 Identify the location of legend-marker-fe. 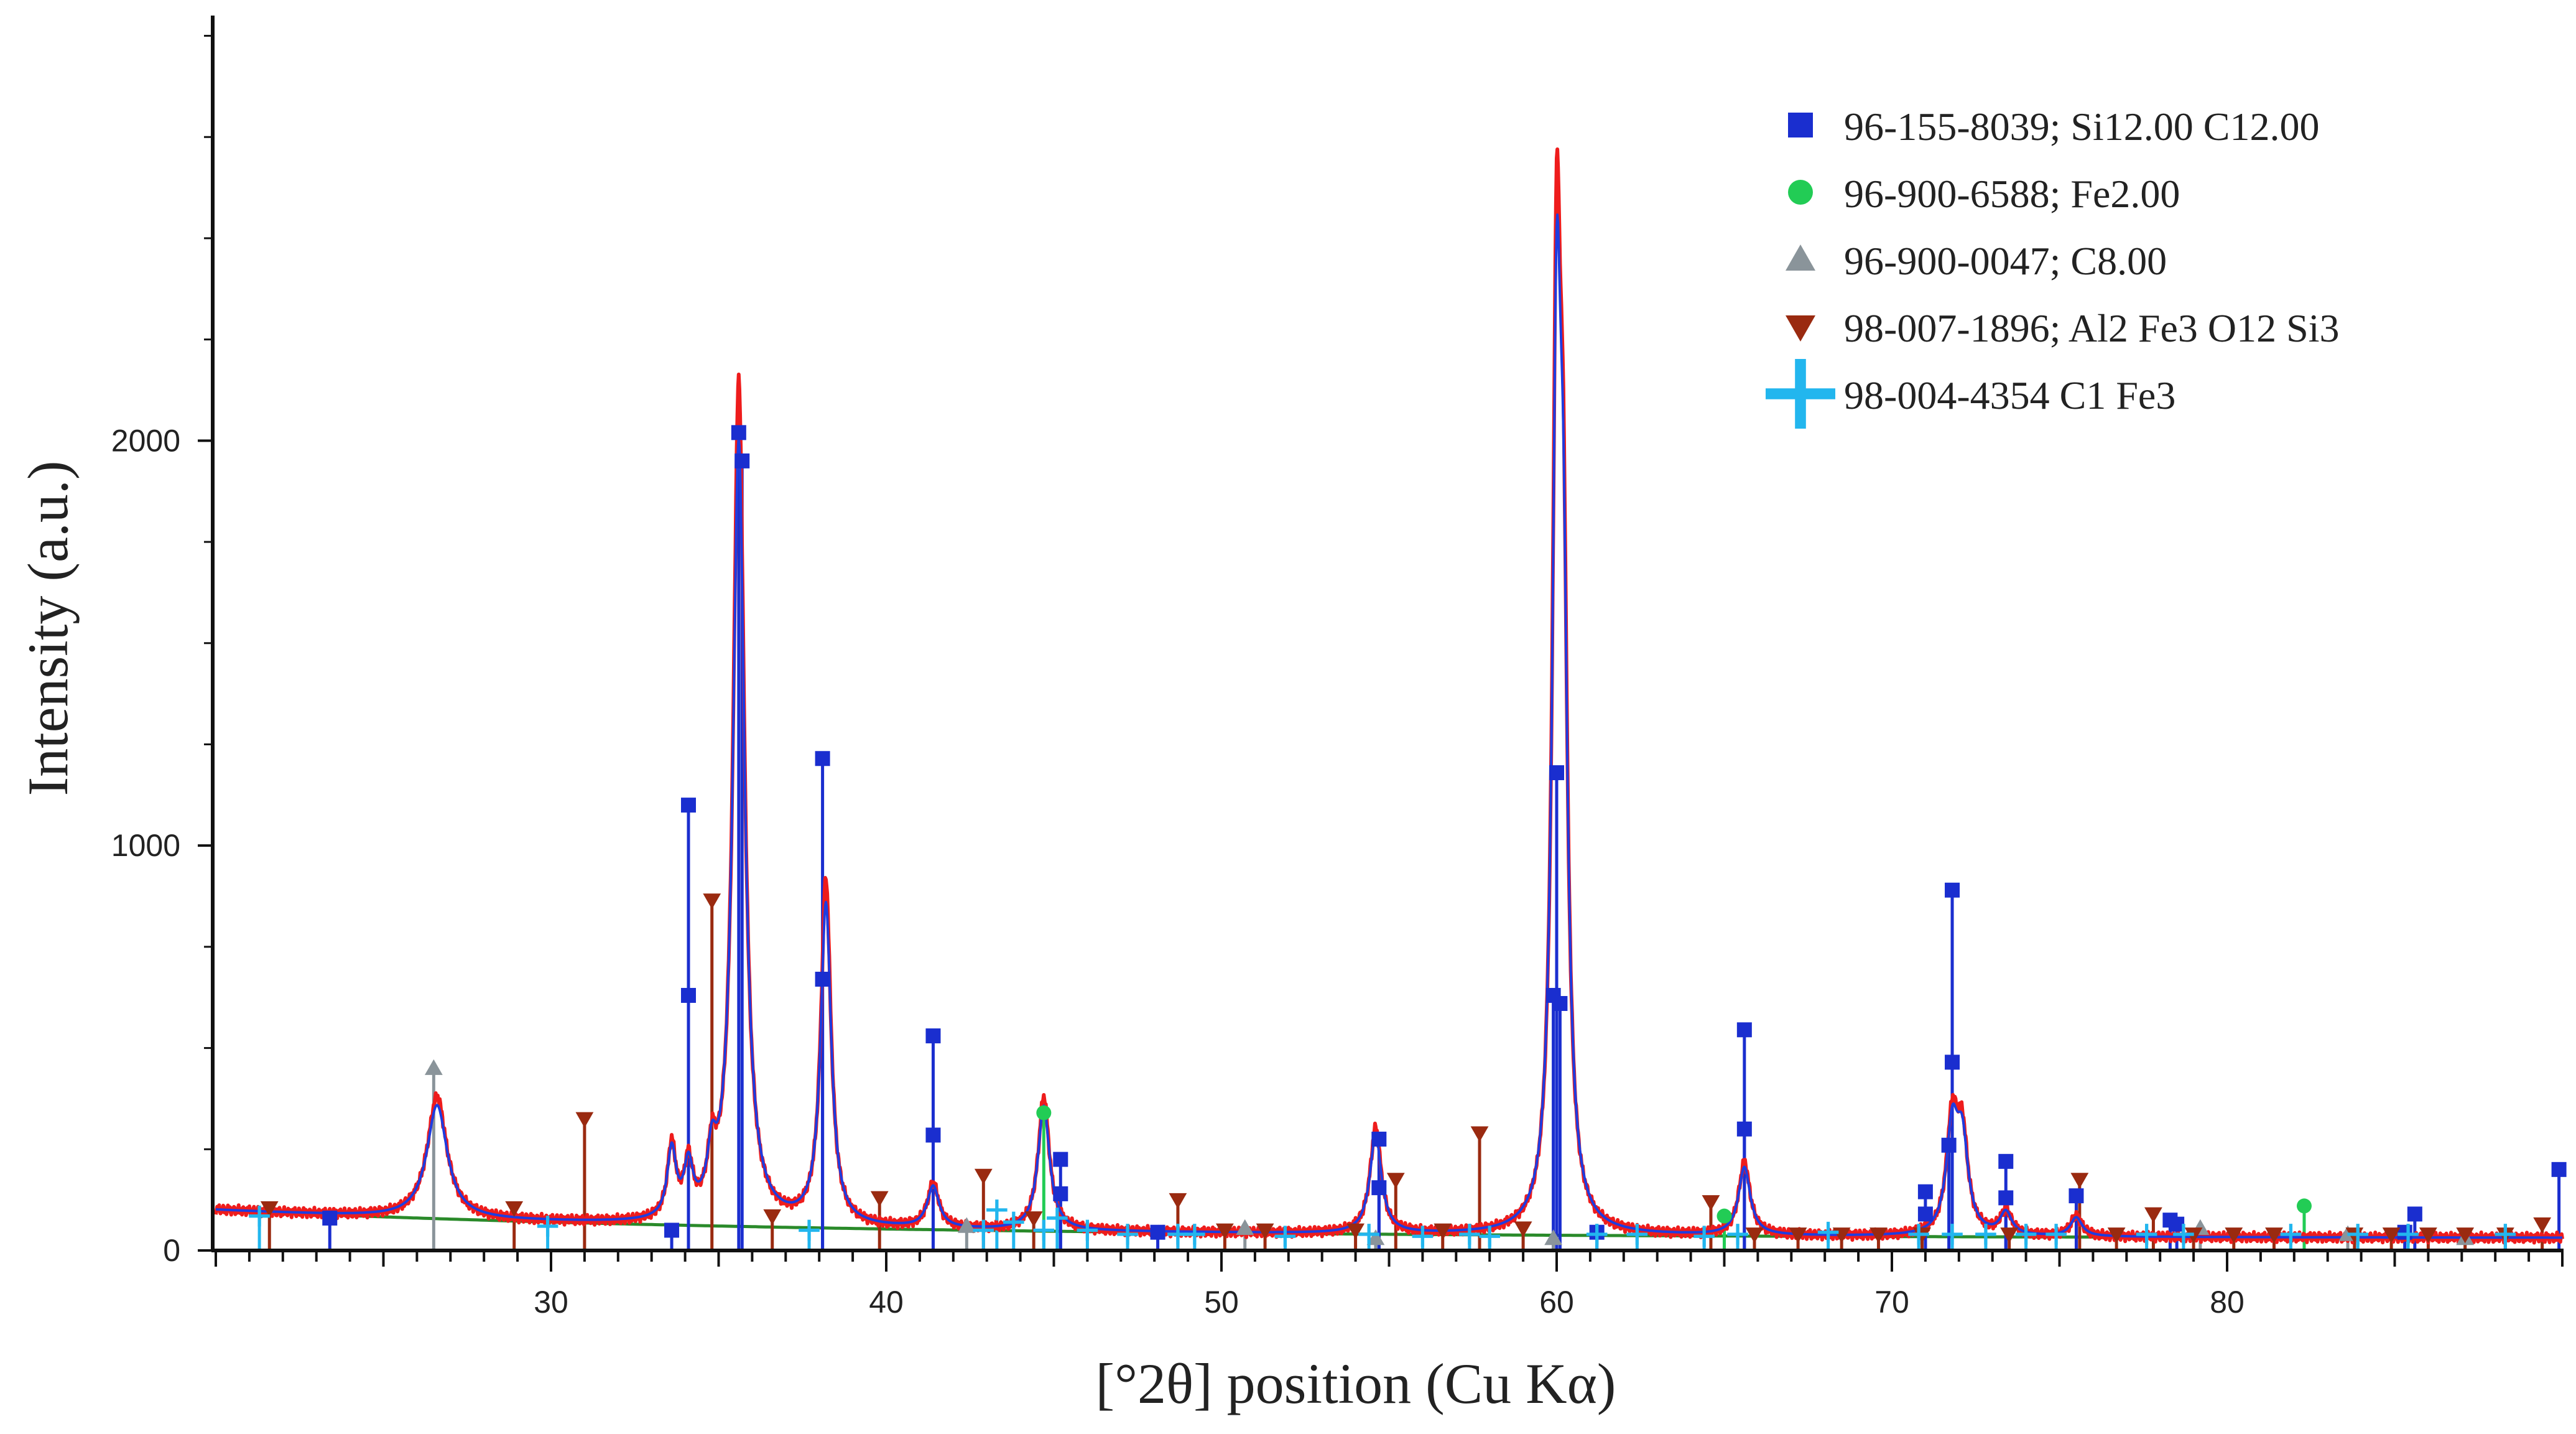
(1801, 192).